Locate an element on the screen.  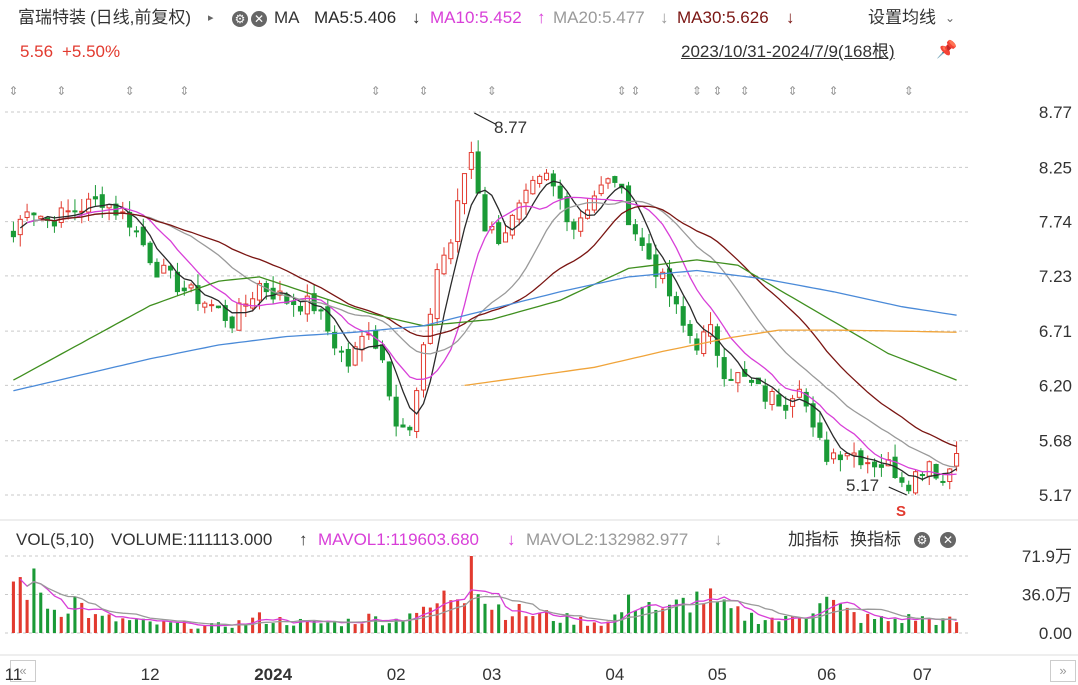
switch-indicator-button: 换指标 is located at coordinates (875, 539).